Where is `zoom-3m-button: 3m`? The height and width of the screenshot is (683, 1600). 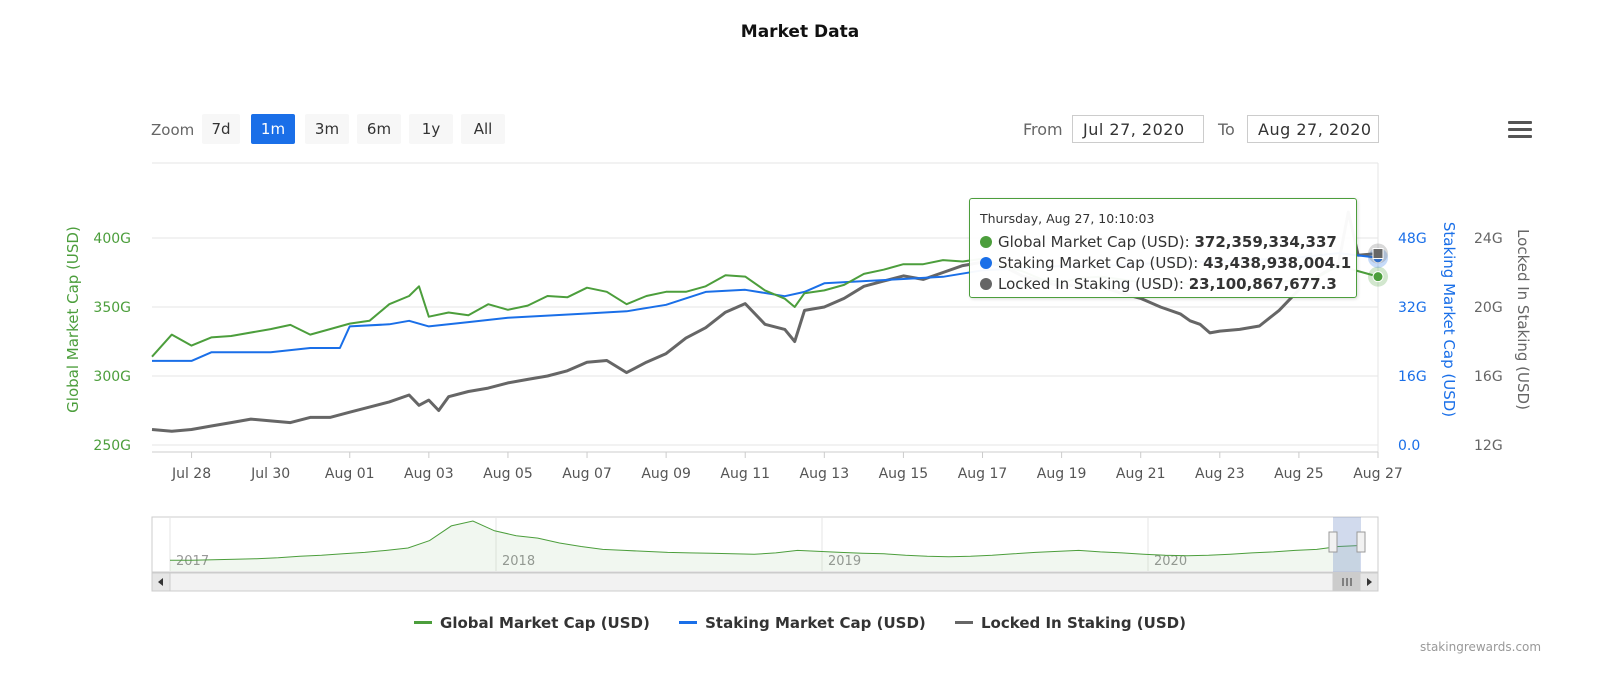 zoom-3m-button: 3m is located at coordinates (327, 129).